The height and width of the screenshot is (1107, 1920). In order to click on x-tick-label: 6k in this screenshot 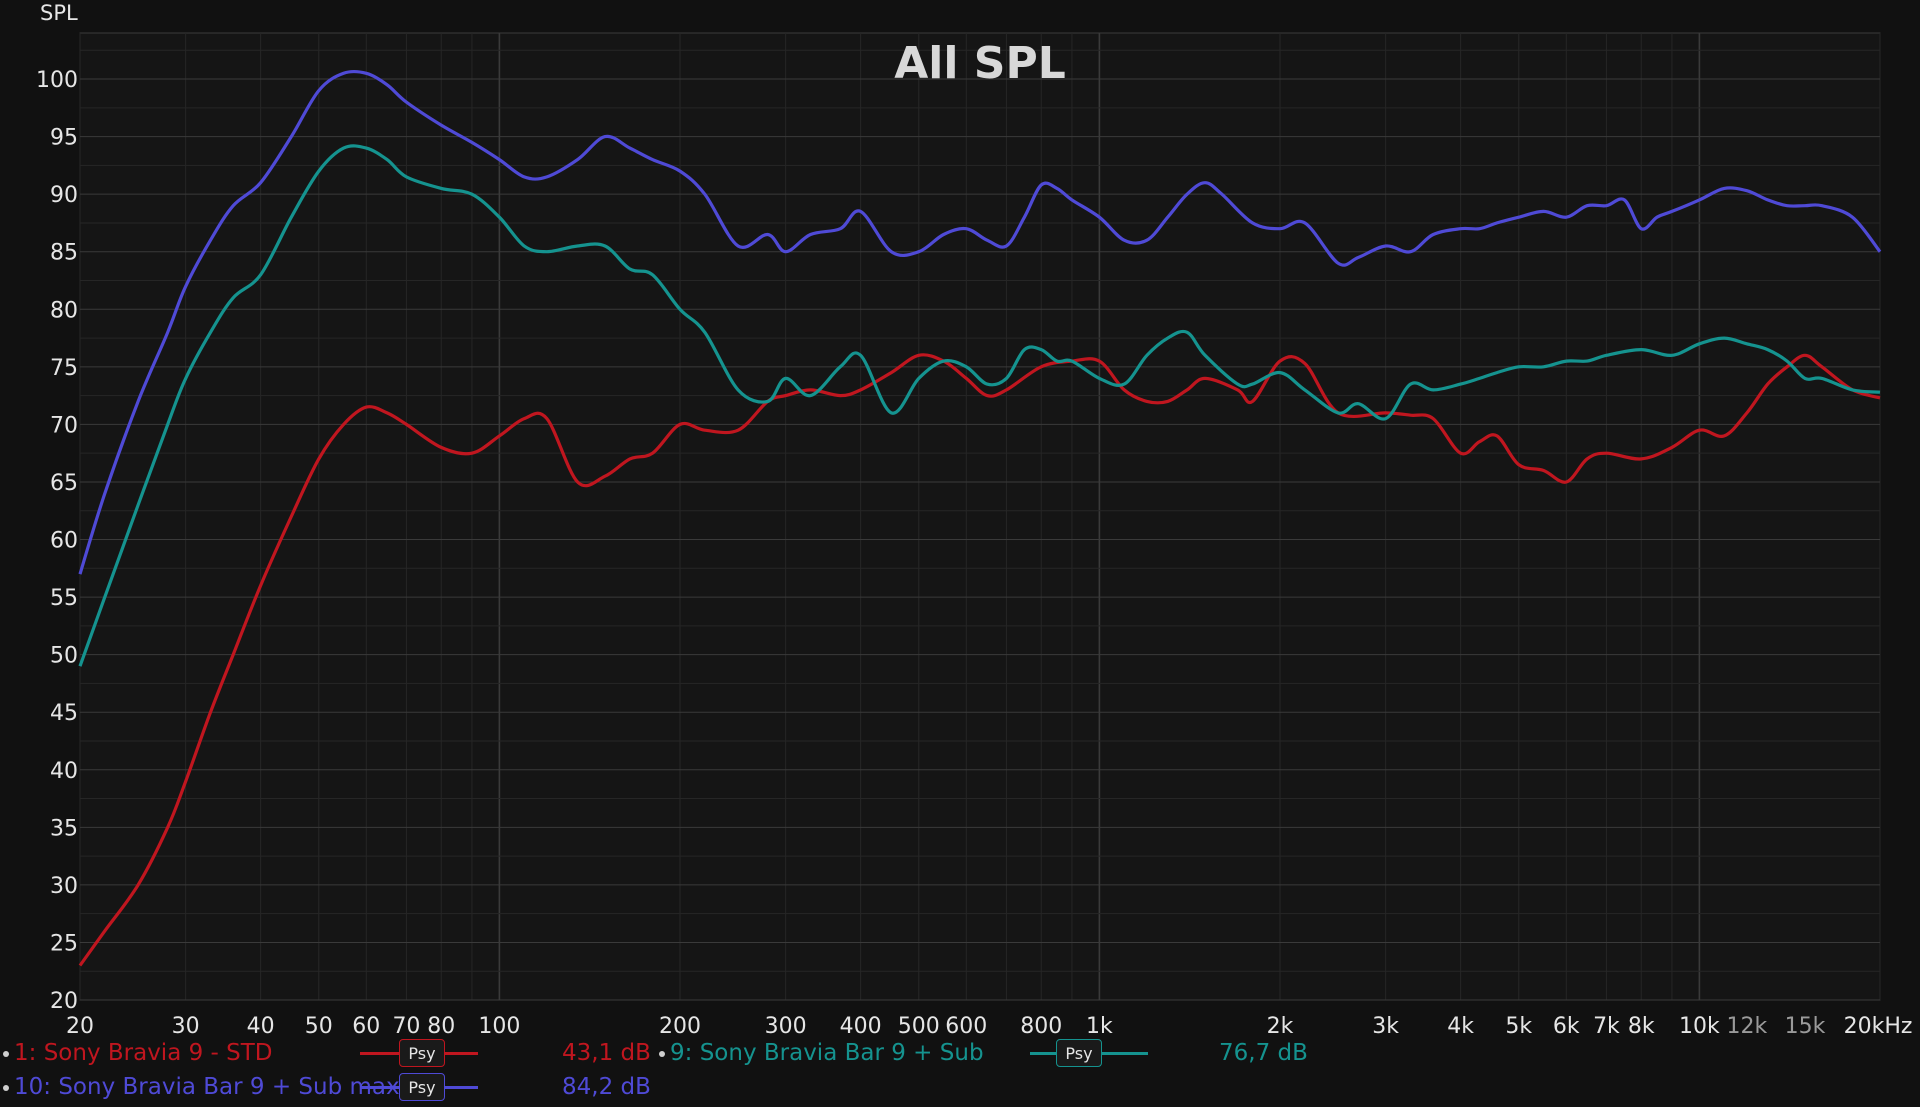, I will do `click(1566, 1026)`.